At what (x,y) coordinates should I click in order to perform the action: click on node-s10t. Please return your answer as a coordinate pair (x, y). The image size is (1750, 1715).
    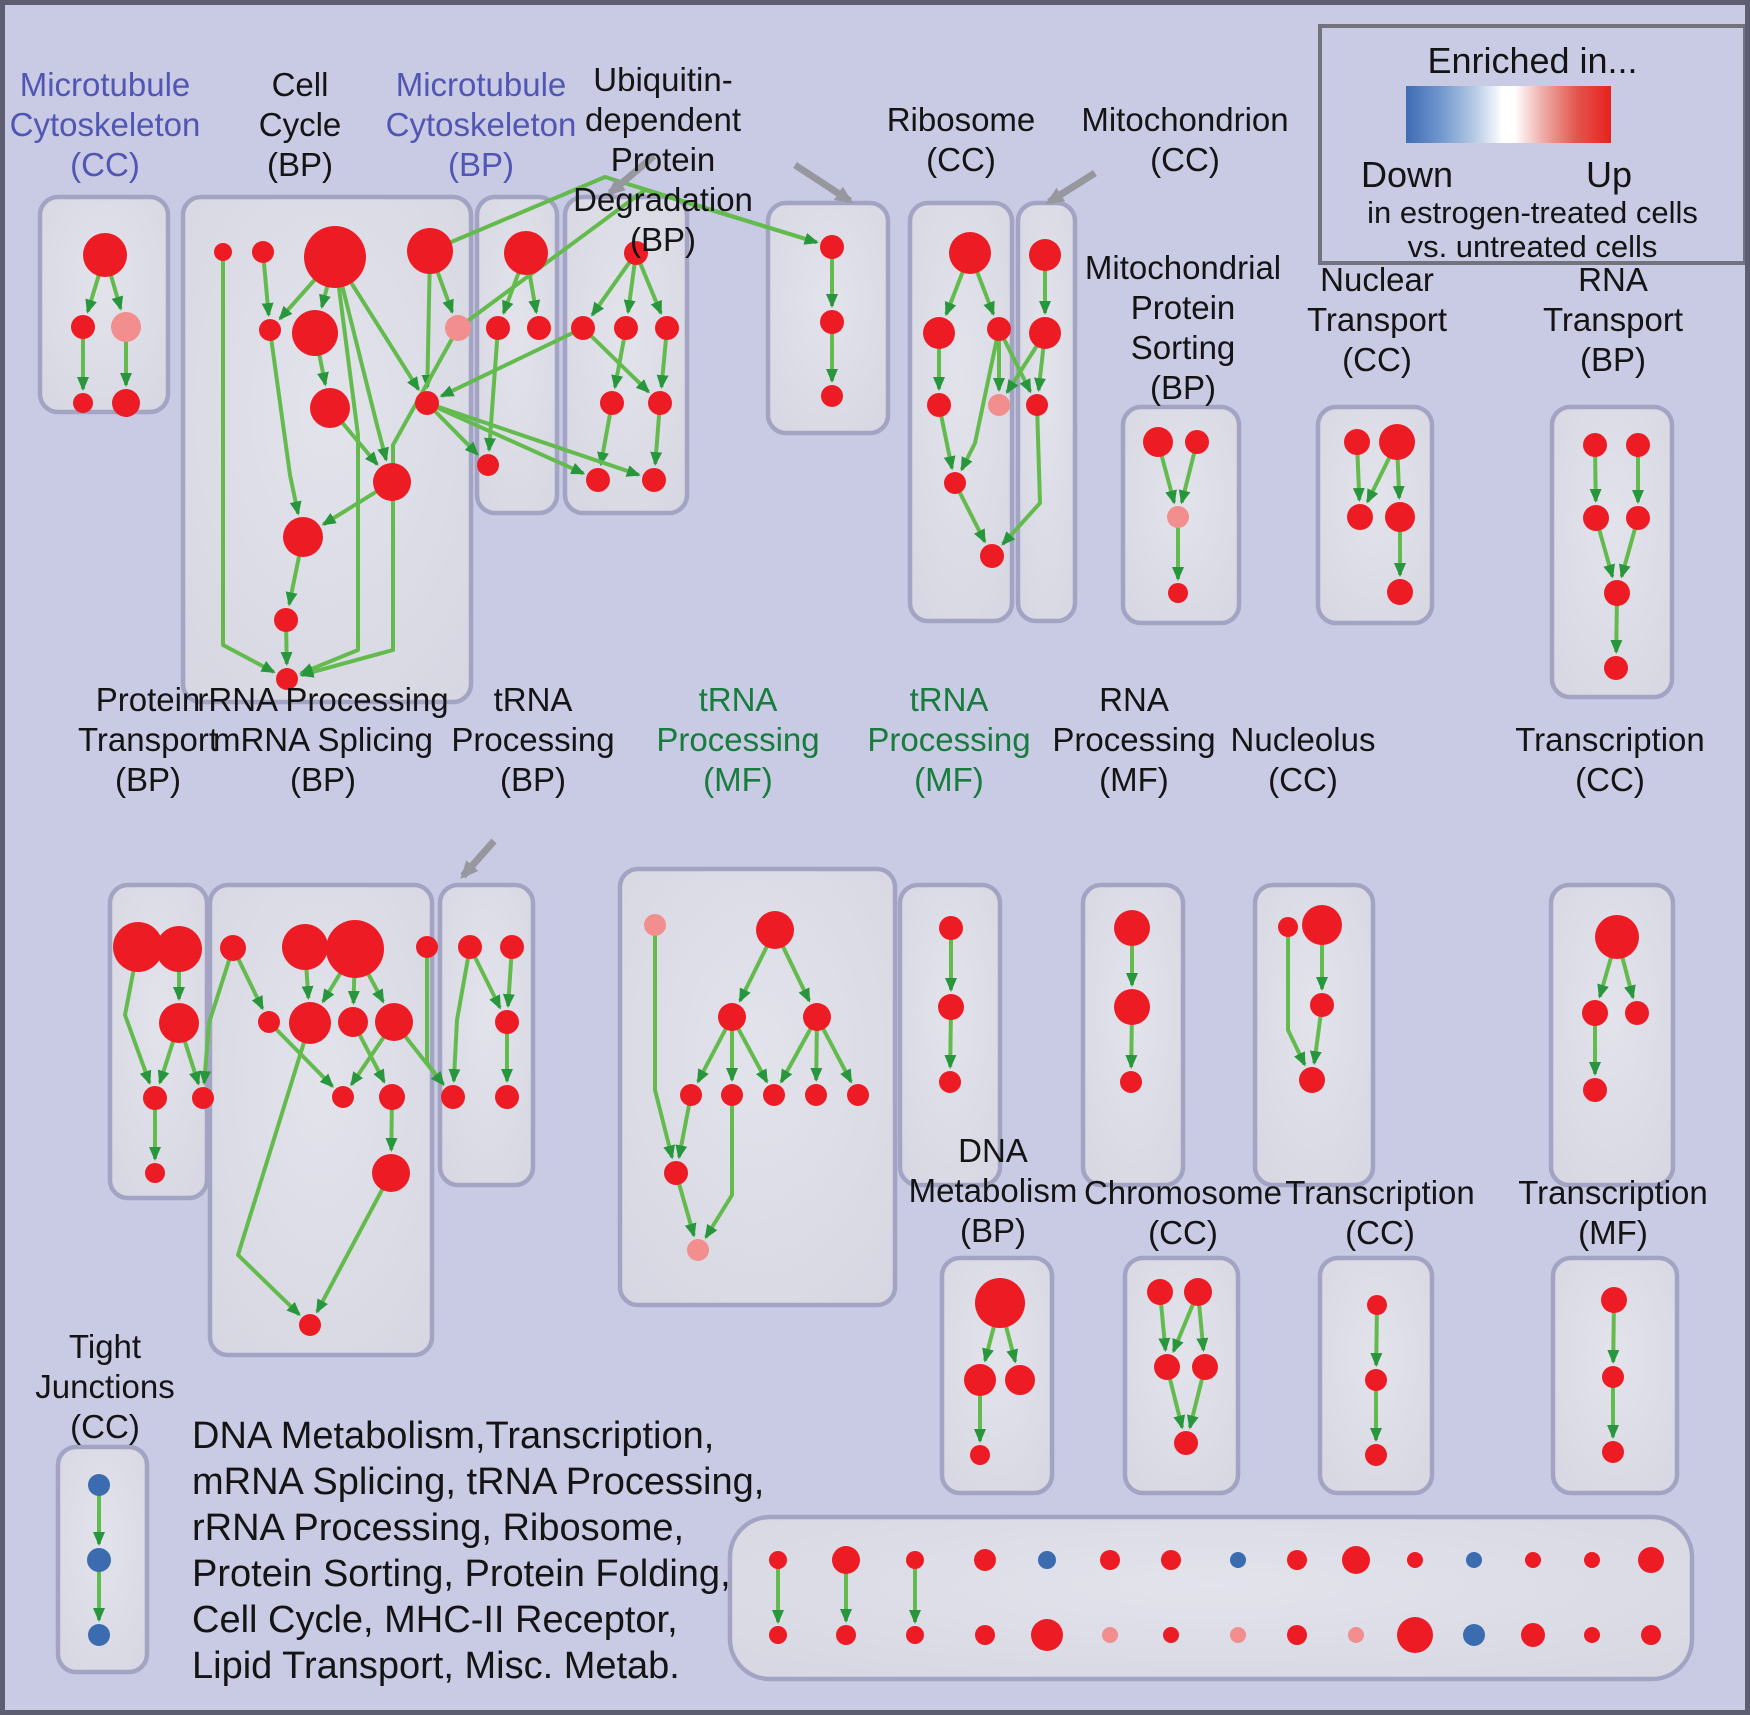
    Looking at the image, I should click on (1356, 1560).